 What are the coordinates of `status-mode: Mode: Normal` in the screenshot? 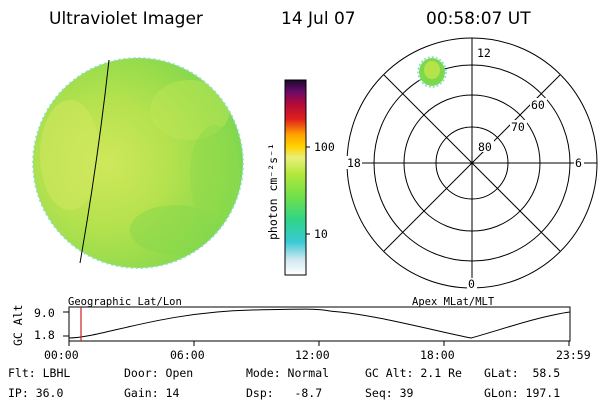 It's located at (287, 373).